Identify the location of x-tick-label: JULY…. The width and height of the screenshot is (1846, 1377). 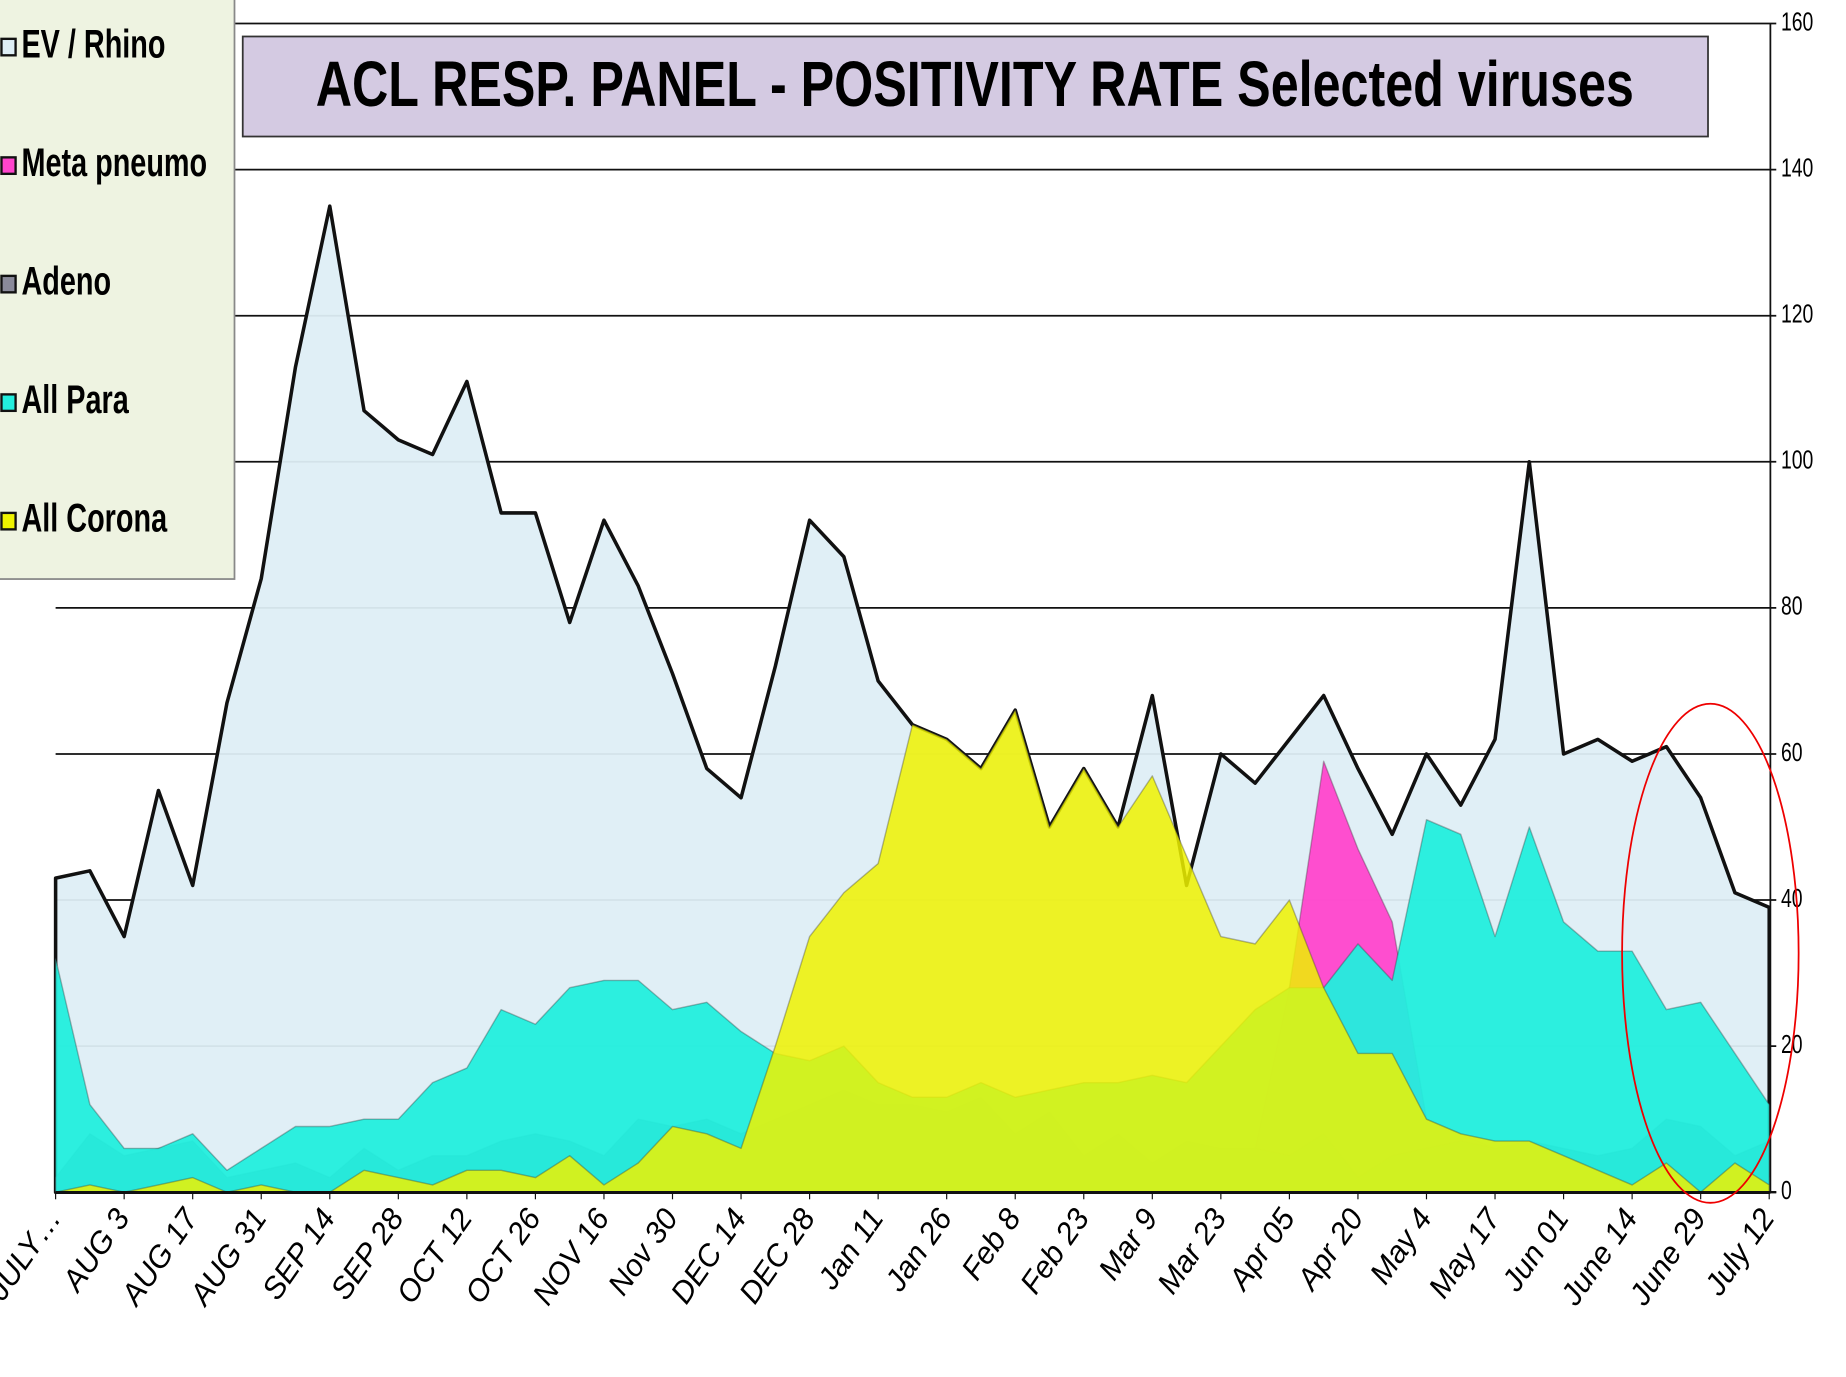
(34, 1255).